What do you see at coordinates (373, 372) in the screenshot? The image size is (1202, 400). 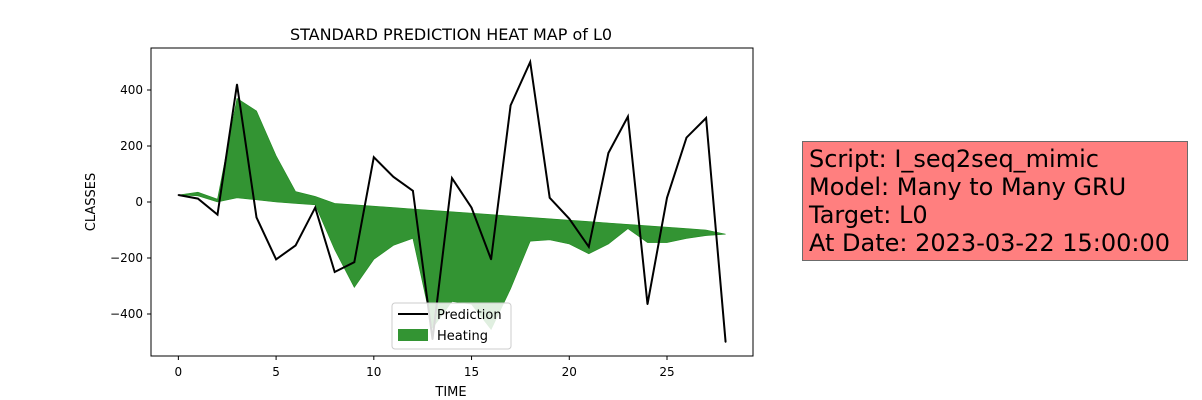 I see `x-tick-label: 10` at bounding box center [373, 372].